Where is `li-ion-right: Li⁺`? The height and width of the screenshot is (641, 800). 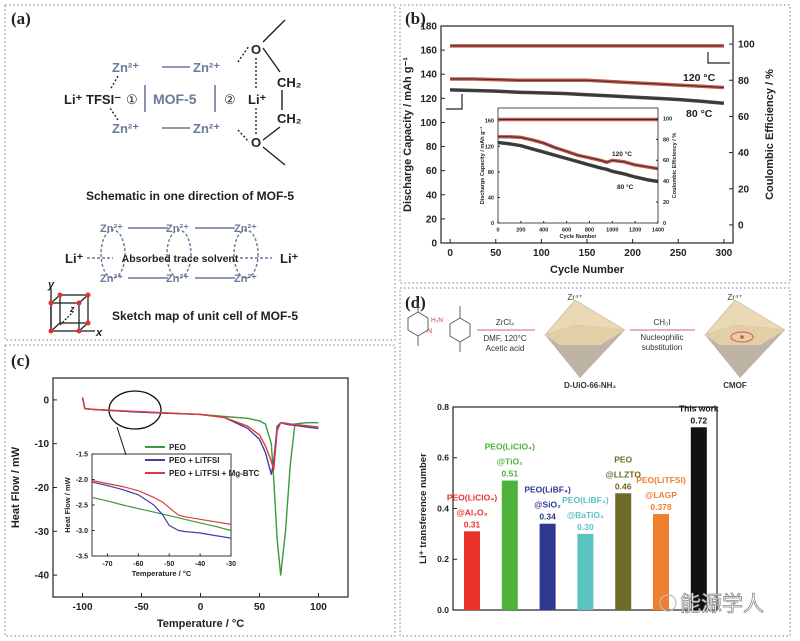
li-ion-right: Li⁺ is located at coordinates (289, 258).